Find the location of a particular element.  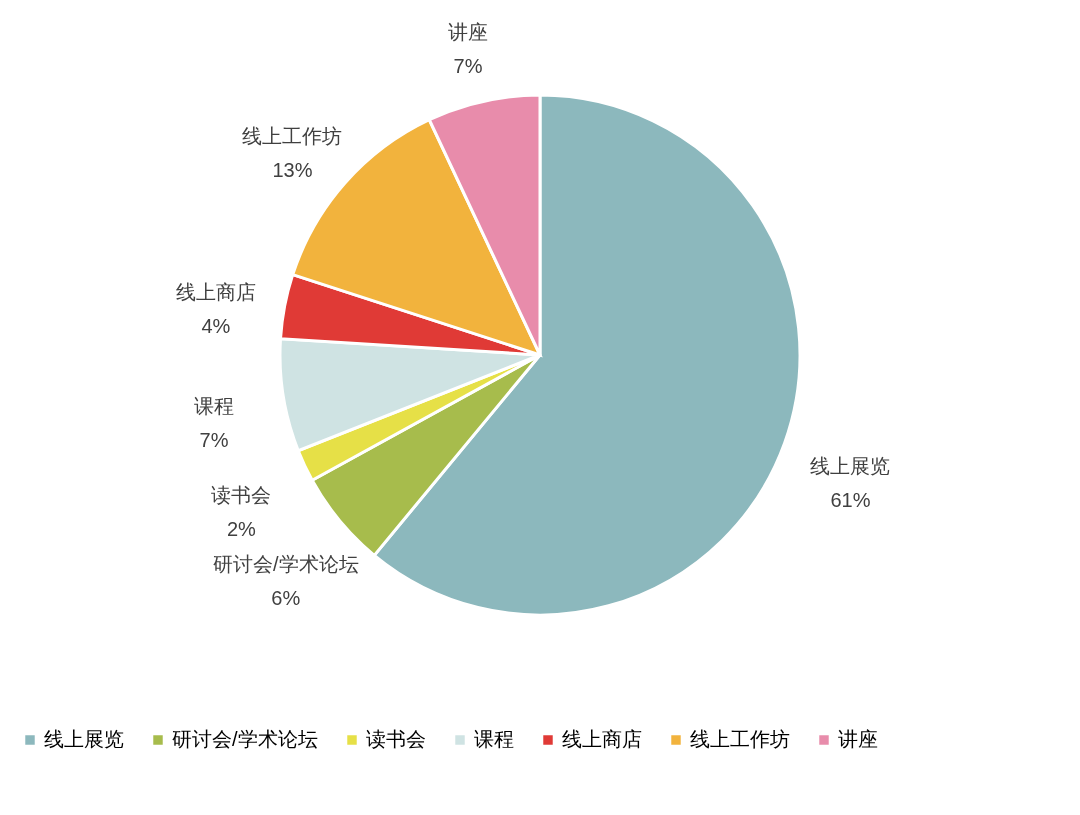

data-label: 4% is located at coordinates (216, 326).